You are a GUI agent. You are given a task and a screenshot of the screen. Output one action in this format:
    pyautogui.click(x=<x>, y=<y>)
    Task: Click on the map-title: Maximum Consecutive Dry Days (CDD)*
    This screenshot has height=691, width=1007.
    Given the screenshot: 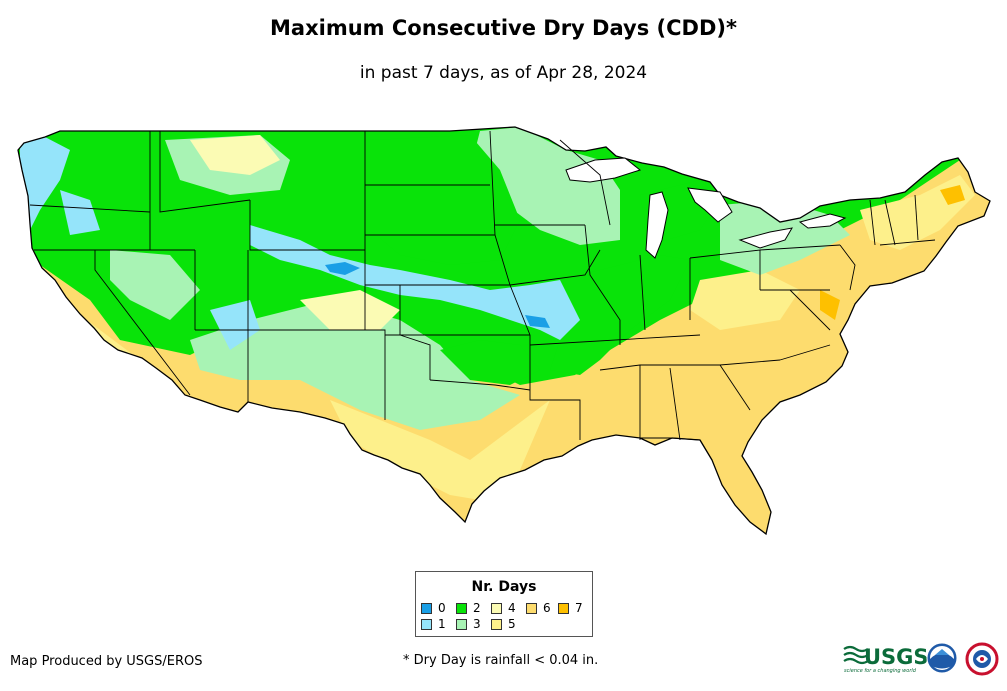 What is the action you would take?
    pyautogui.click(x=503, y=28)
    